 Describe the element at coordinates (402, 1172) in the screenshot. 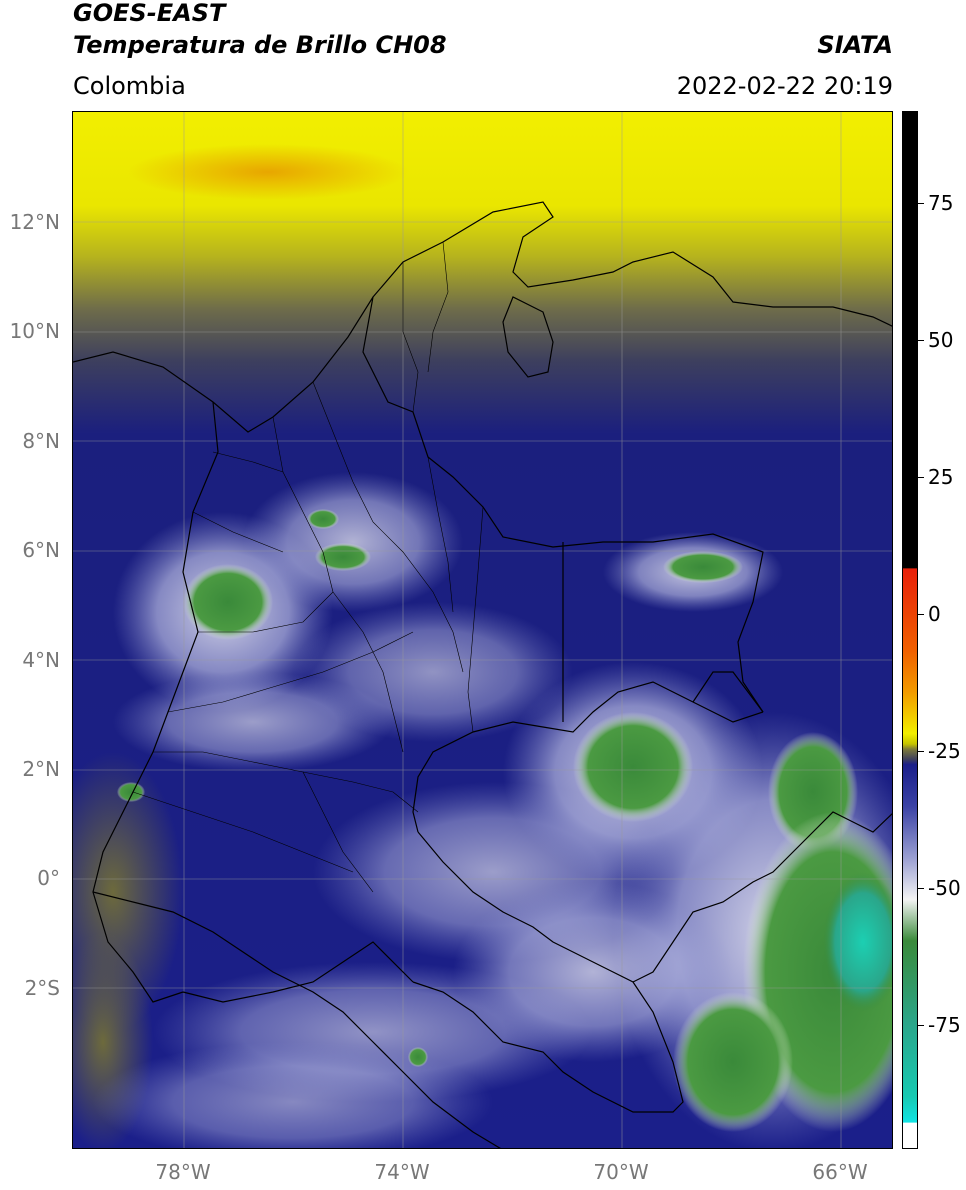

I see `lon-label-74w: 74°W` at that location.